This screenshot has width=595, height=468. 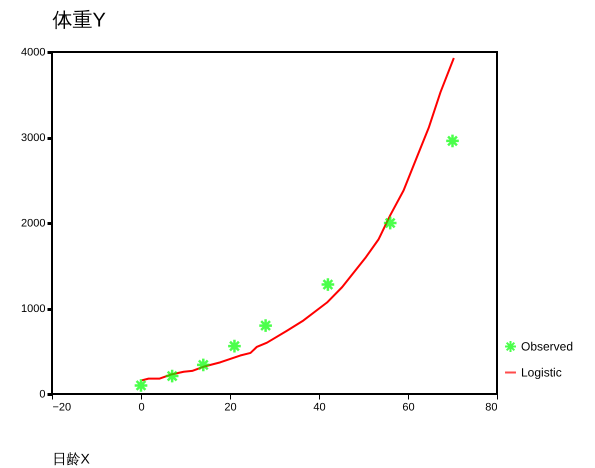 What do you see at coordinates (33, 224) in the screenshot?
I see `y-tick-label: 2000` at bounding box center [33, 224].